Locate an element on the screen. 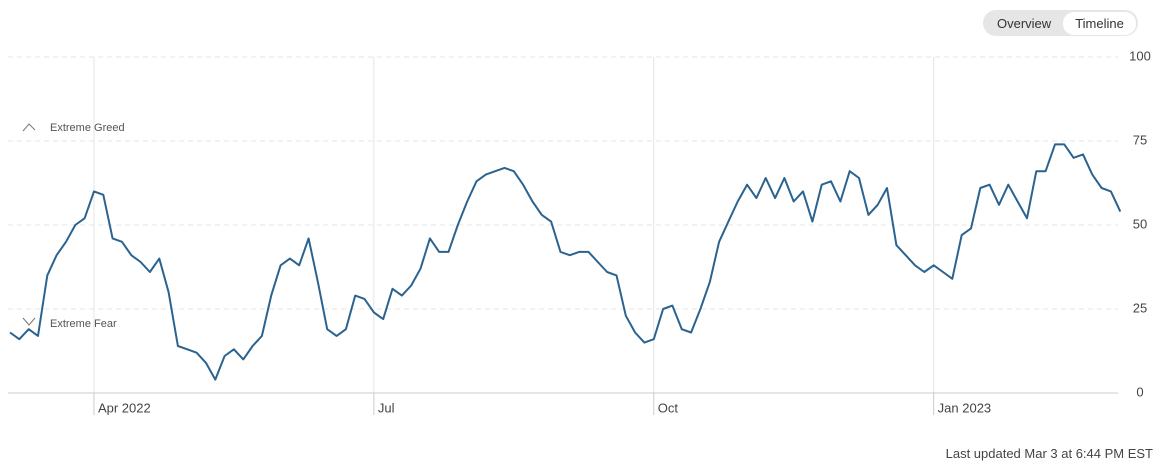  y-tick-label: 50 is located at coordinates (1140, 223).